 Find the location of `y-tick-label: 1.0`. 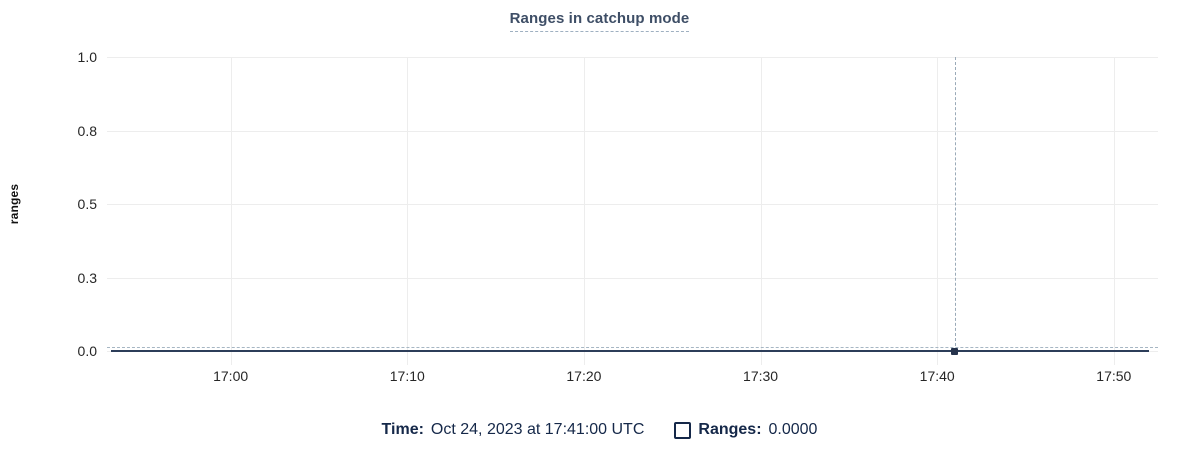

y-tick-label: 1.0 is located at coordinates (87, 57).